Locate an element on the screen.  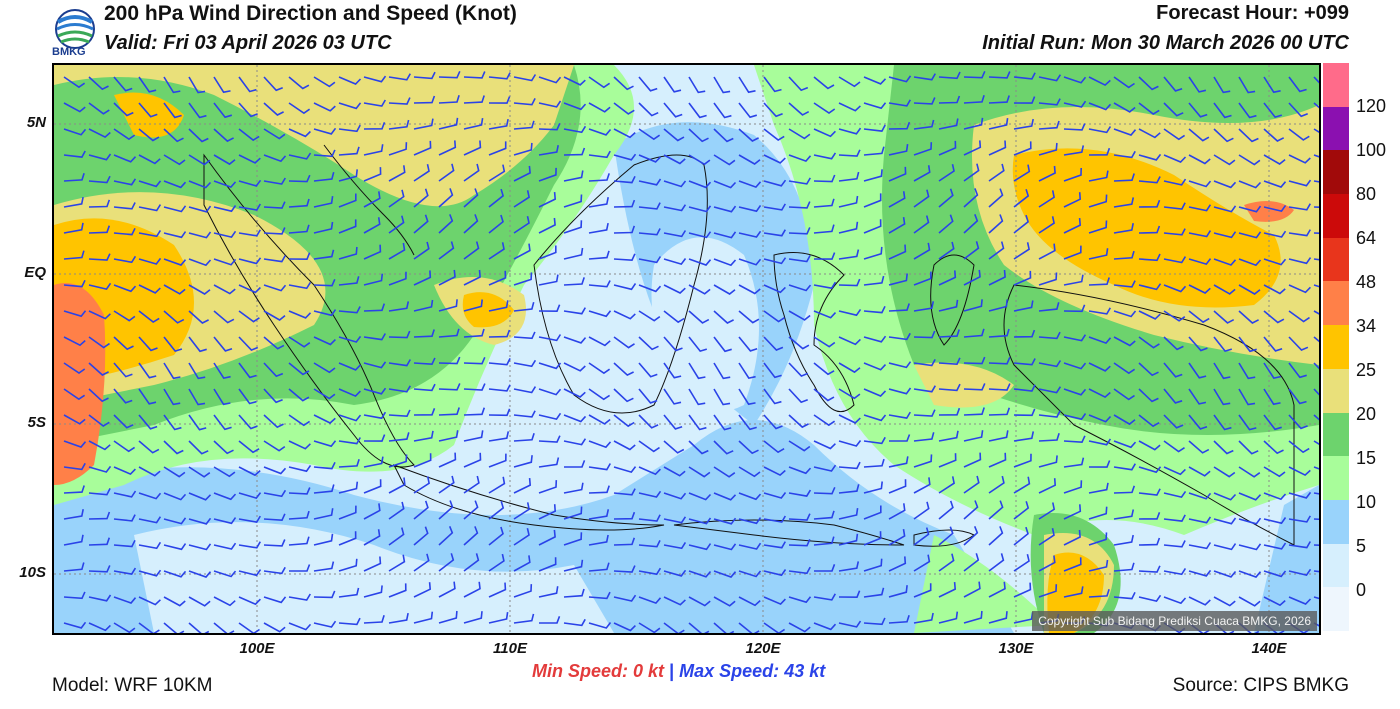
lon-label-130e: 130E is located at coordinates (1016, 648).